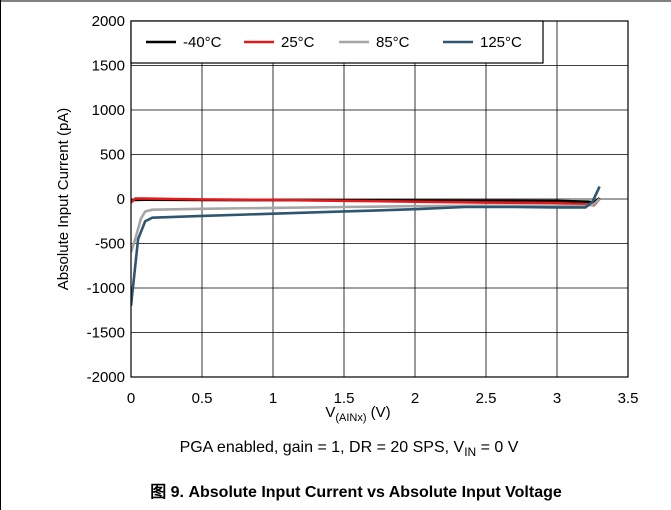  I want to click on legend-label: 125°C, so click(501, 42).